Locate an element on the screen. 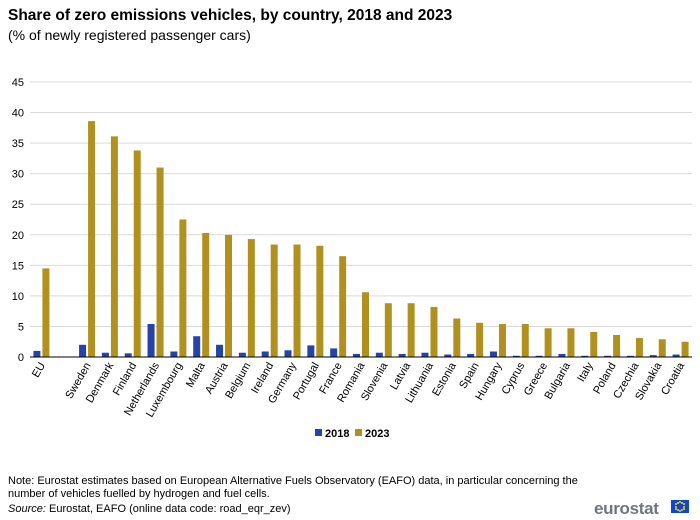 The height and width of the screenshot is (520, 700). y-tick-label: 15 is located at coordinates (18, 266).